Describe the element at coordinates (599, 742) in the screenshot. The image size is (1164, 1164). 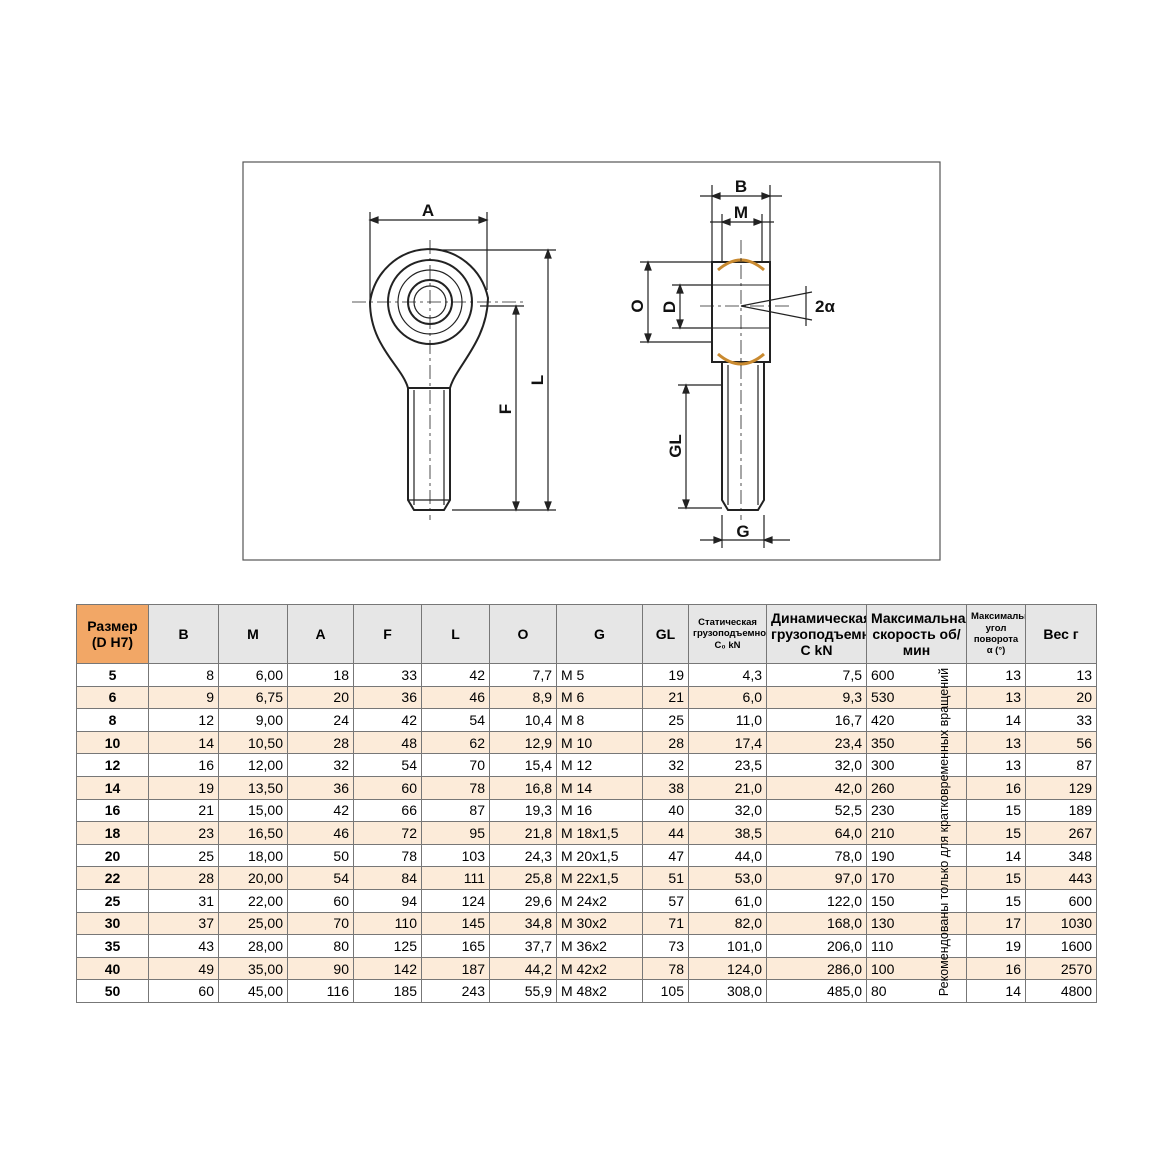
I see `table-cell: M 10` at that location.